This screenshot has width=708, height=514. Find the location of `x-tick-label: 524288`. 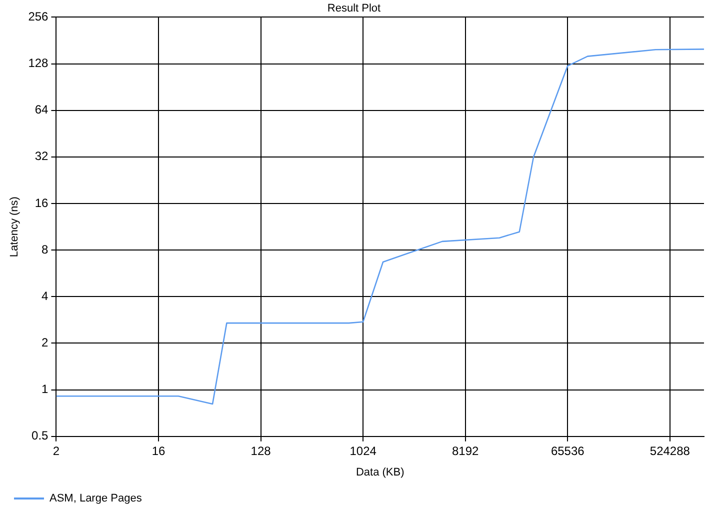

x-tick-label: 524288 is located at coordinates (670, 451).